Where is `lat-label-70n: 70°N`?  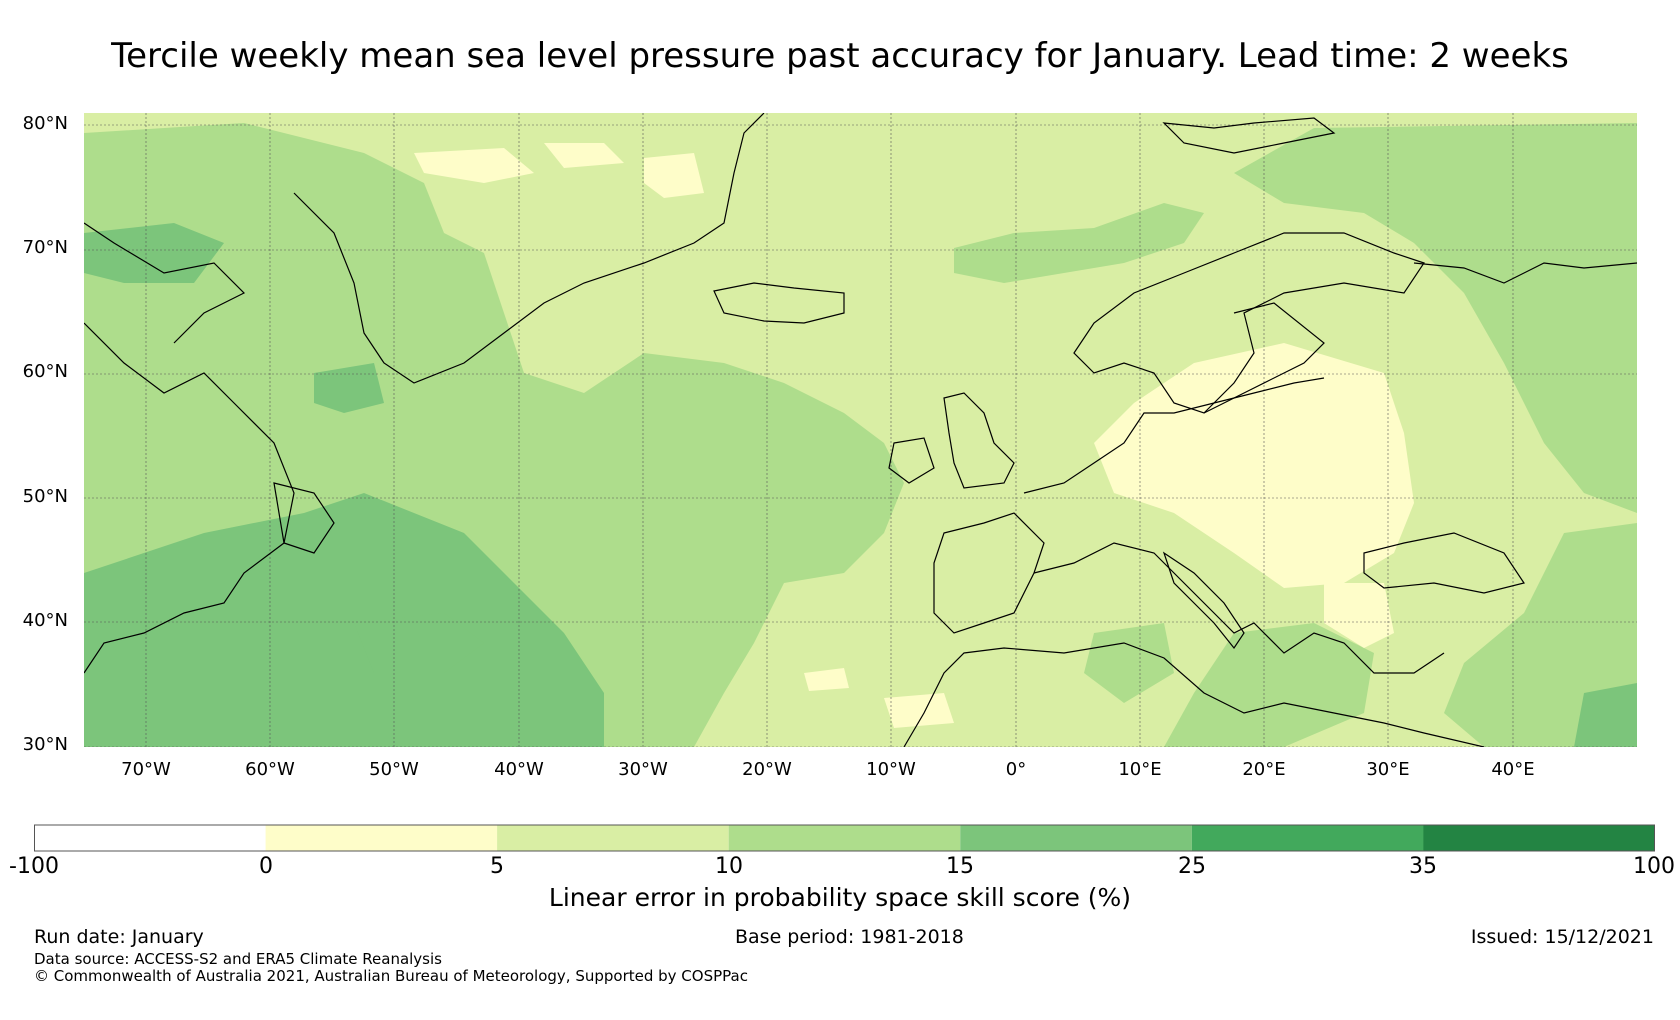 lat-label-70n: 70°N is located at coordinates (45, 247).